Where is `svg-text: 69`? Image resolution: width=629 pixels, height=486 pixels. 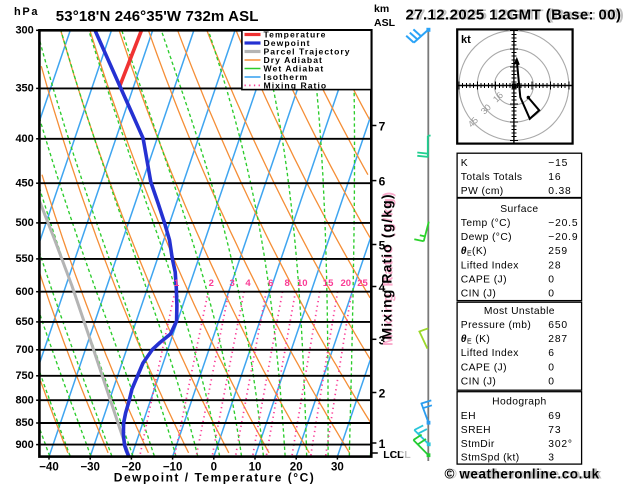
svg-text: 69 is located at coordinates (554, 416).